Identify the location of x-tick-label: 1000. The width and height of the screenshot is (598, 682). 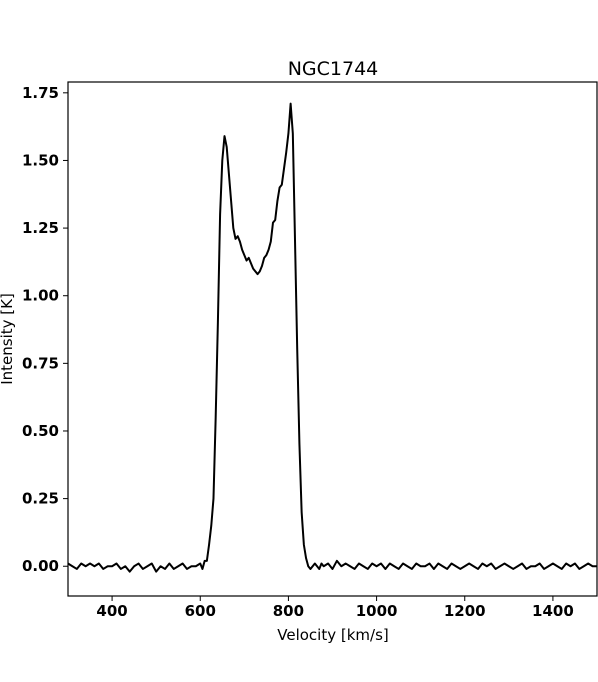
(377, 611).